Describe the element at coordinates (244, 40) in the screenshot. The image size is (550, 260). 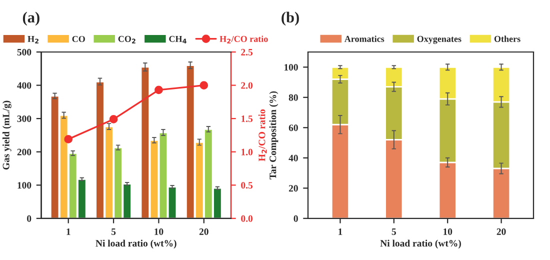
I see `legend-label: H$_{2}$/CO ratio` at that location.